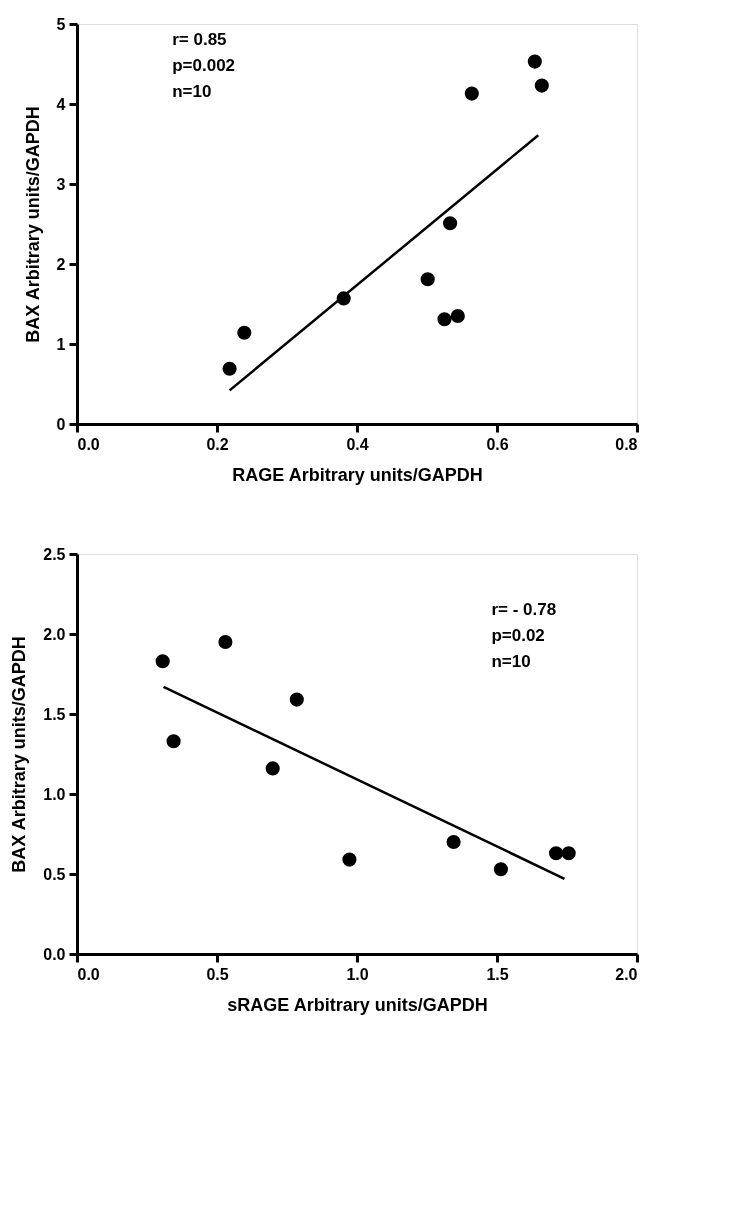 Image resolution: width=745 pixels, height=1209 pixels. I want to click on x-tick-label: 0.8, so click(626, 444).